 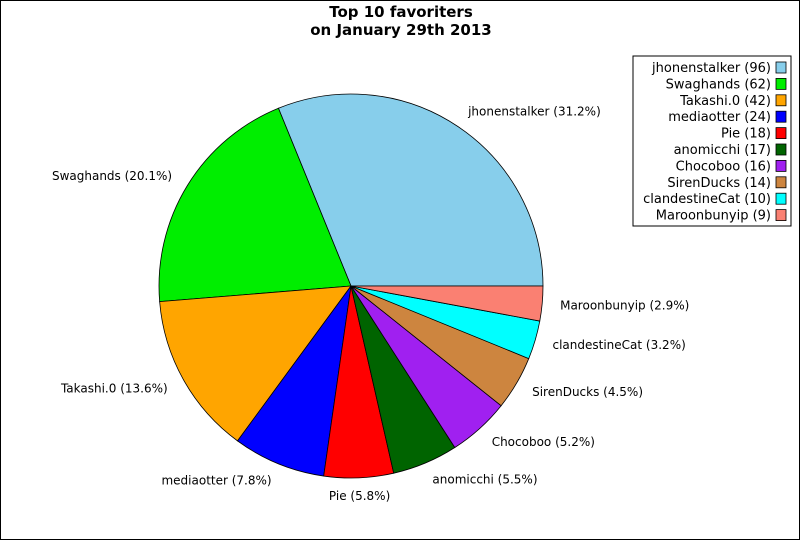 What do you see at coordinates (624, 305) in the screenshot?
I see `slice-label-maroonbunyip: Maroonbunyip (2.9%)` at bounding box center [624, 305].